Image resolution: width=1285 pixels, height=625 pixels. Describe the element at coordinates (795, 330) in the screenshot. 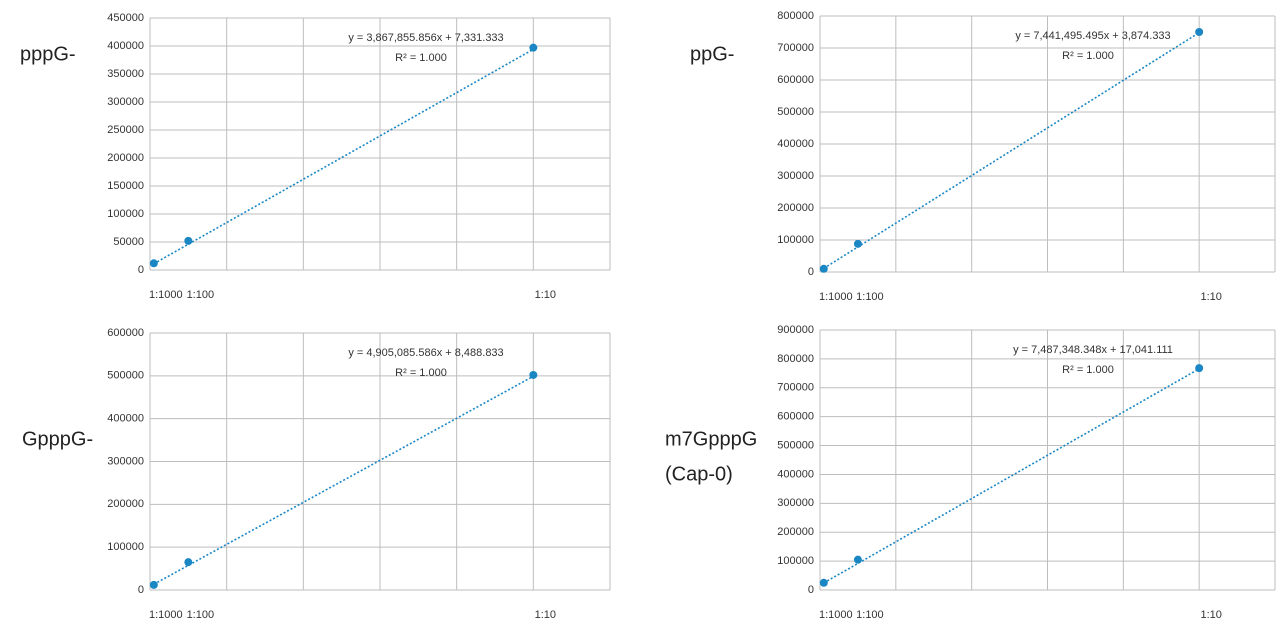

I see `y-tick-label: 900000` at that location.